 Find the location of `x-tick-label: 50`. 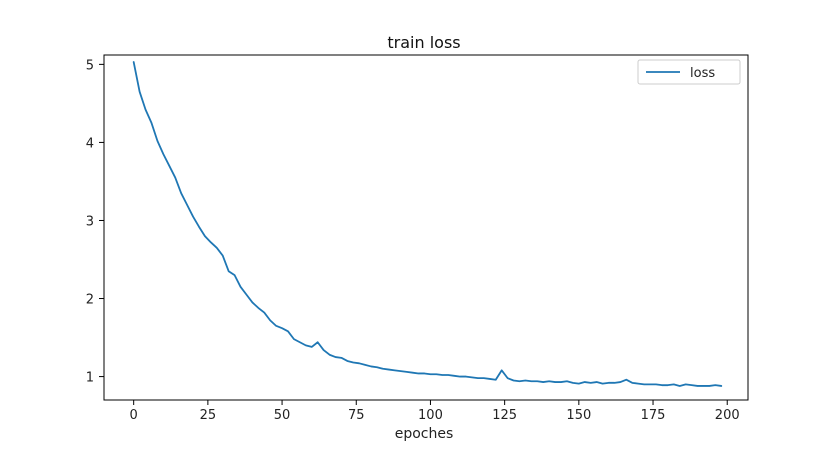

x-tick-label: 50 is located at coordinates (282, 415).